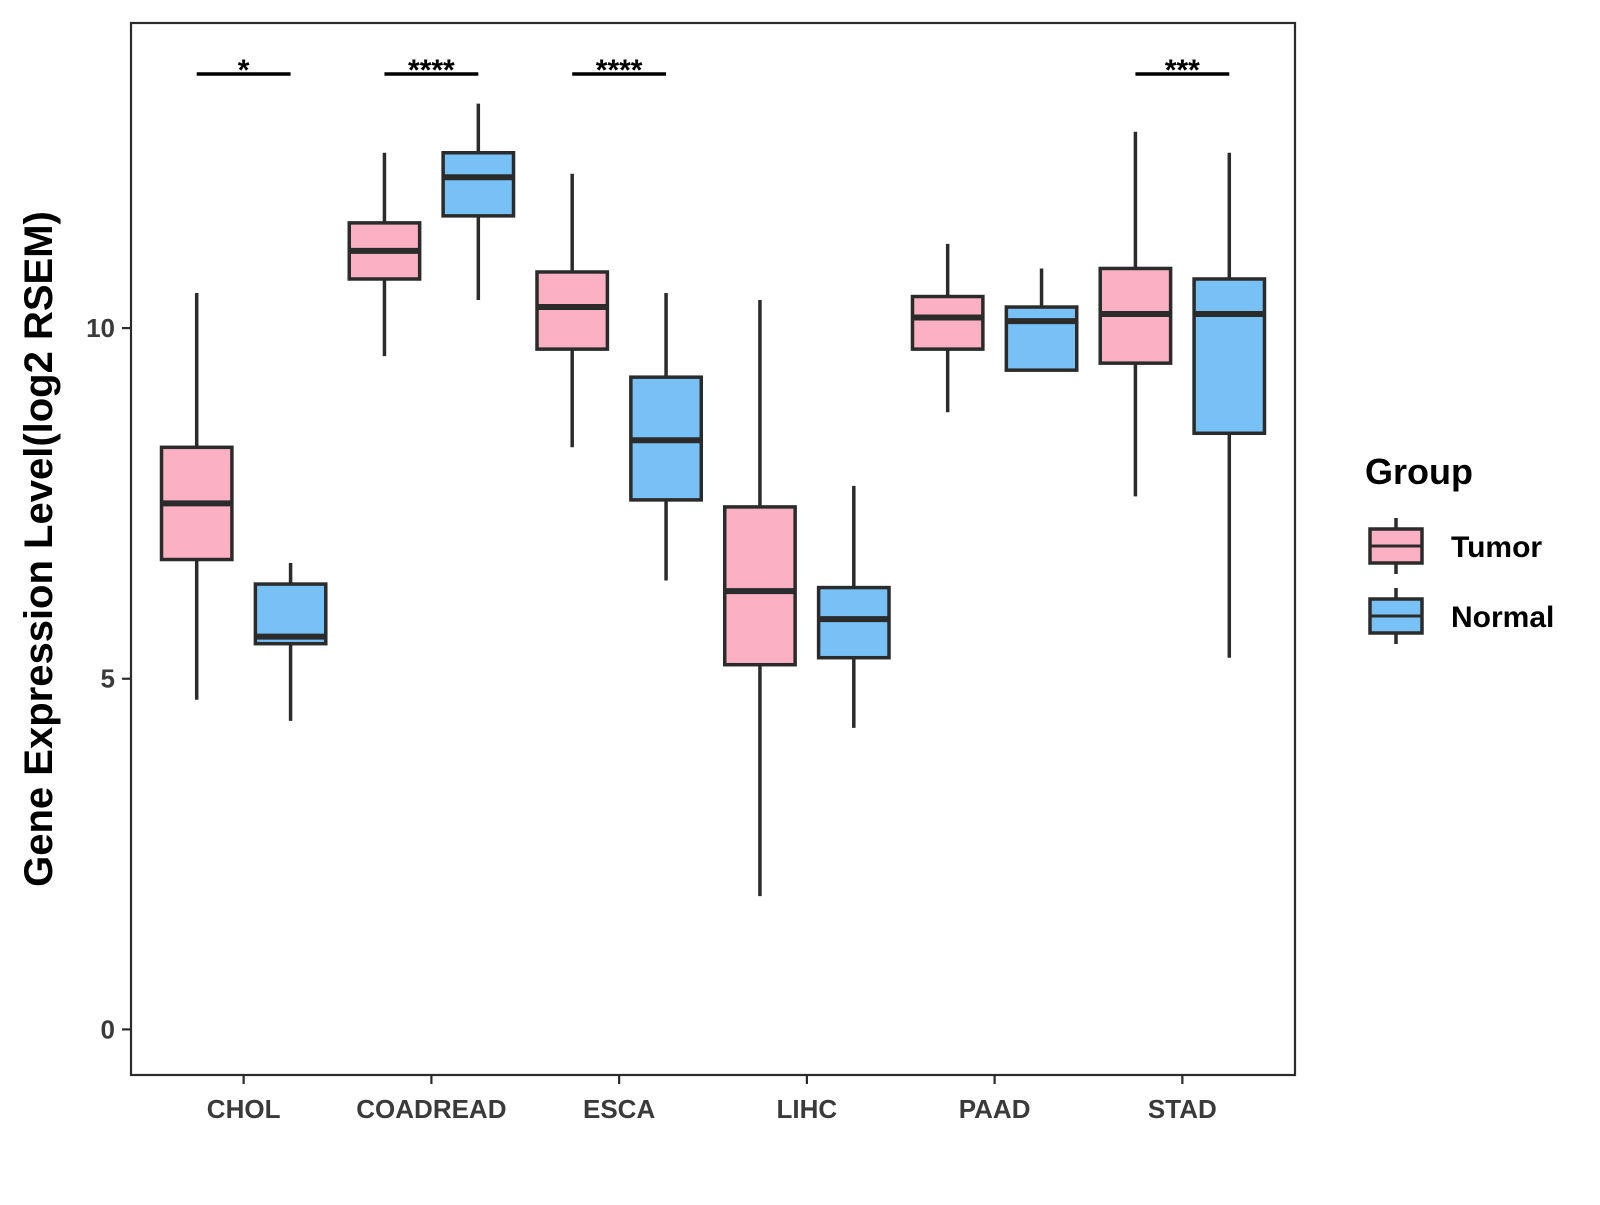 The image size is (1600, 1205). I want to click on legend-item-tumor: Tumor, so click(1455, 546).